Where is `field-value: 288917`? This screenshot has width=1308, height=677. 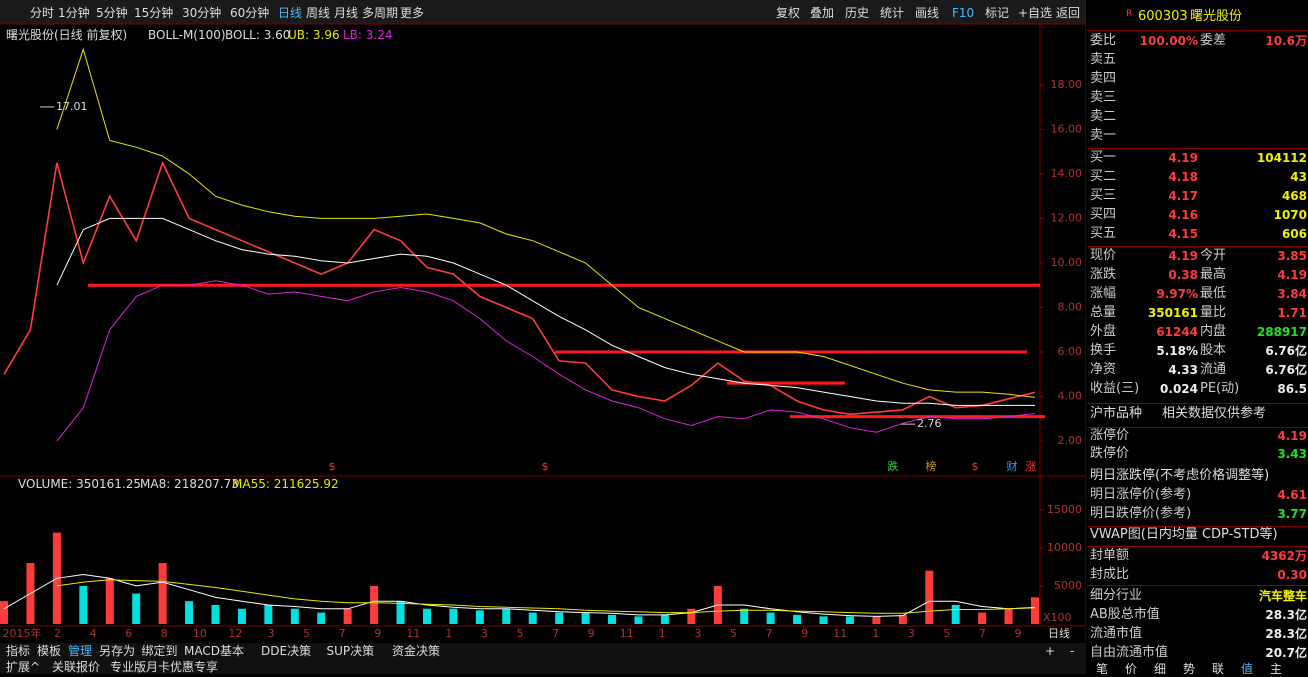 field-value: 288917 is located at coordinates (1281, 332).